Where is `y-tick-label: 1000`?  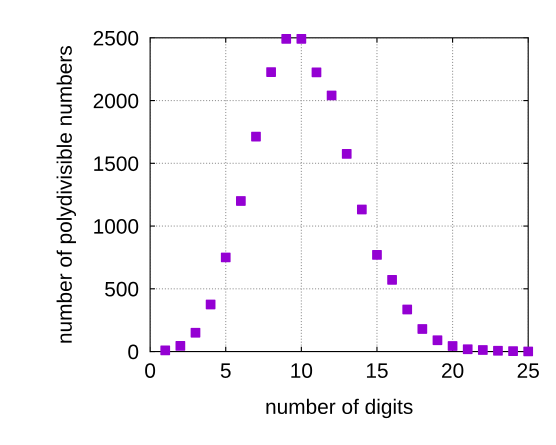 y-tick-label: 1000 is located at coordinates (116, 226).